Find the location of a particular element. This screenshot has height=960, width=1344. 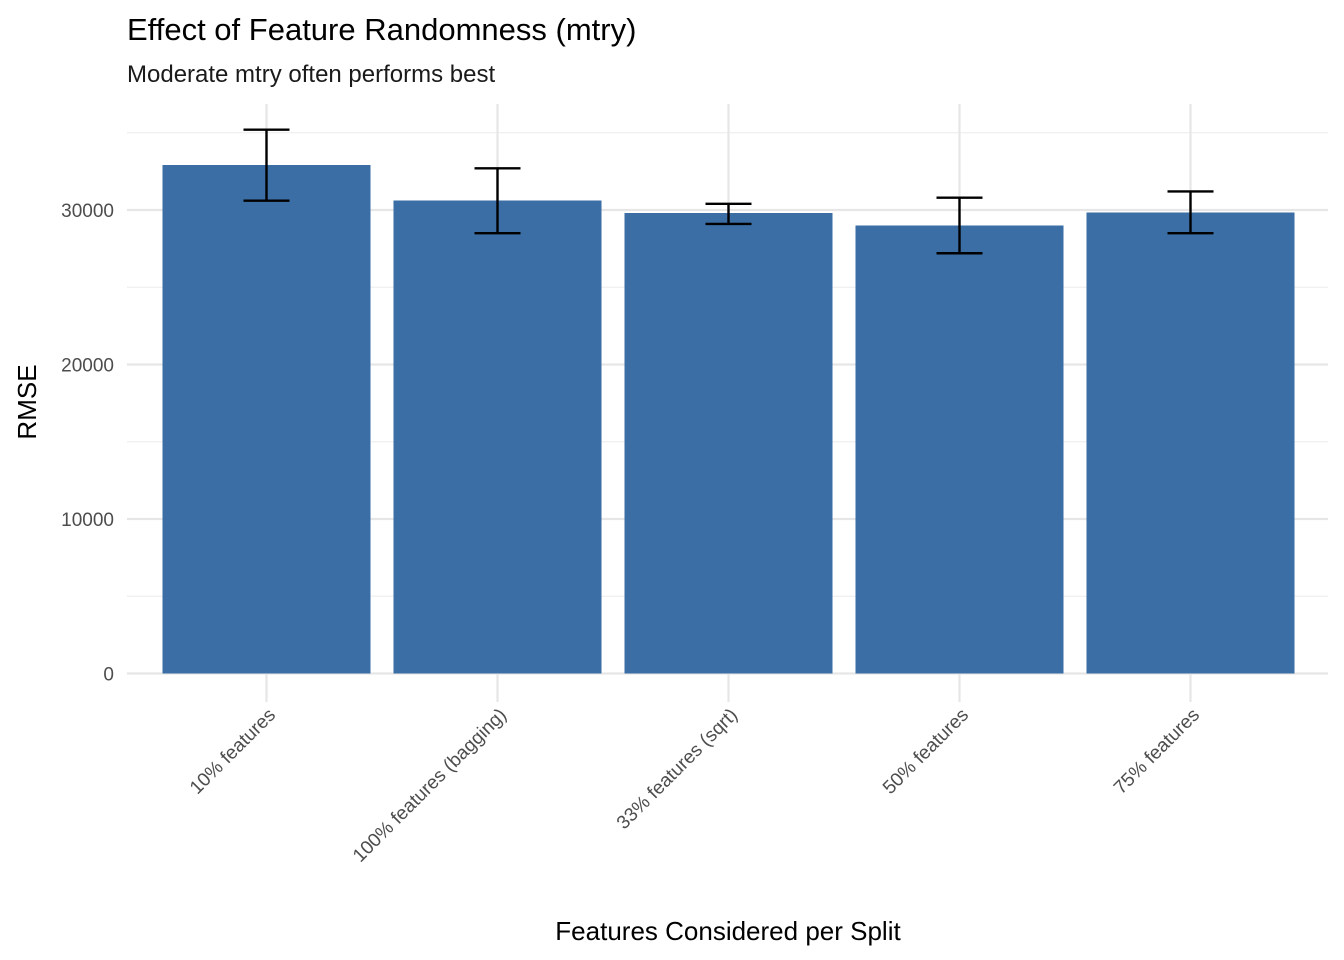

chart-title: Effect of Feature Randomness (mtry) is located at coordinates (381, 29).